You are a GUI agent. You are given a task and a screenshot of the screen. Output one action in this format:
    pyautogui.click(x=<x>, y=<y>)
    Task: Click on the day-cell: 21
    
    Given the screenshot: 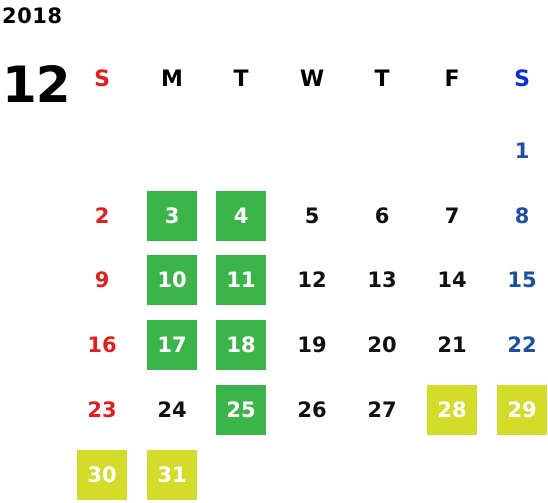 What is the action you would take?
    pyautogui.click(x=452, y=345)
    